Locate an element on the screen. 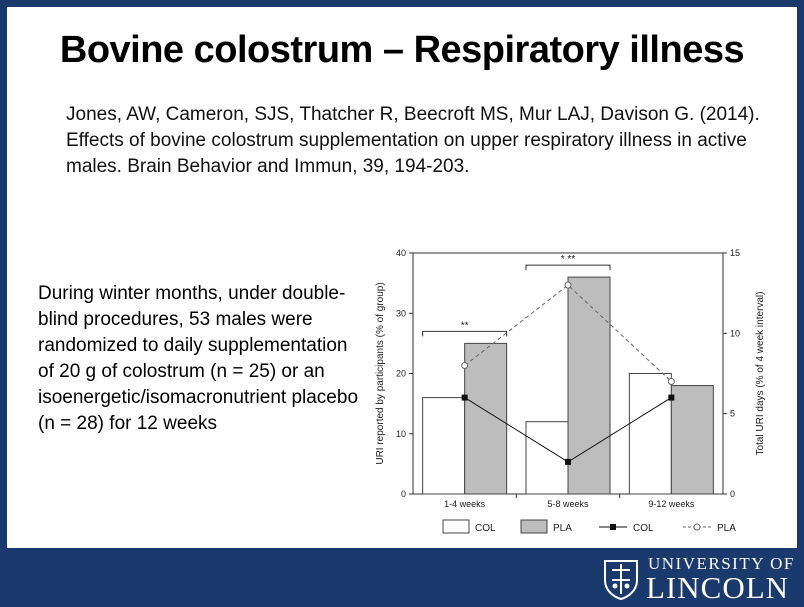  y-tick-label: 0 is located at coordinates (403, 494).